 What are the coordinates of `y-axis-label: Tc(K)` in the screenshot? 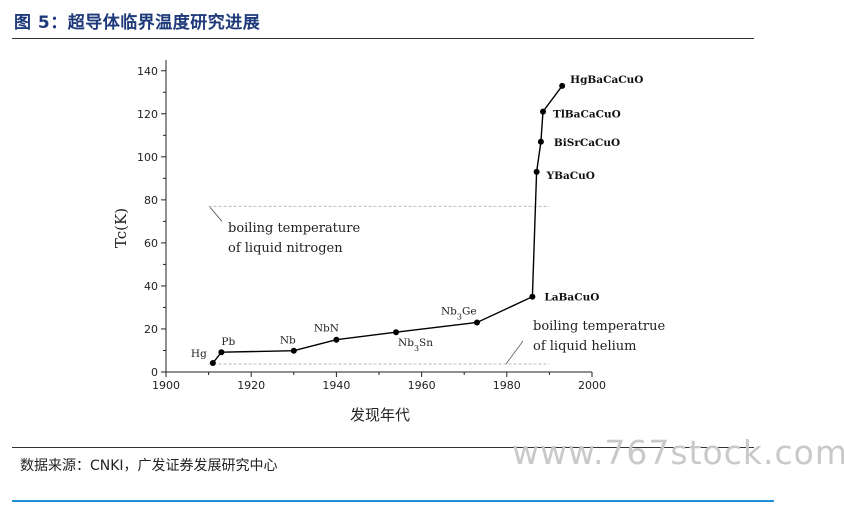 It's located at (121, 228).